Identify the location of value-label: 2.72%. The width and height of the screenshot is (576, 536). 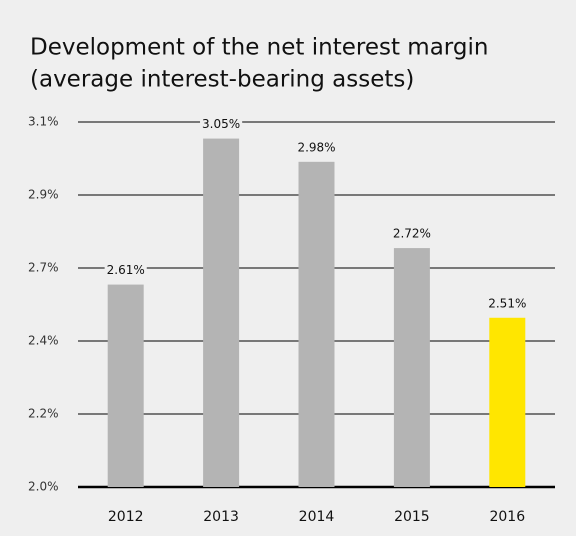
(412, 234).